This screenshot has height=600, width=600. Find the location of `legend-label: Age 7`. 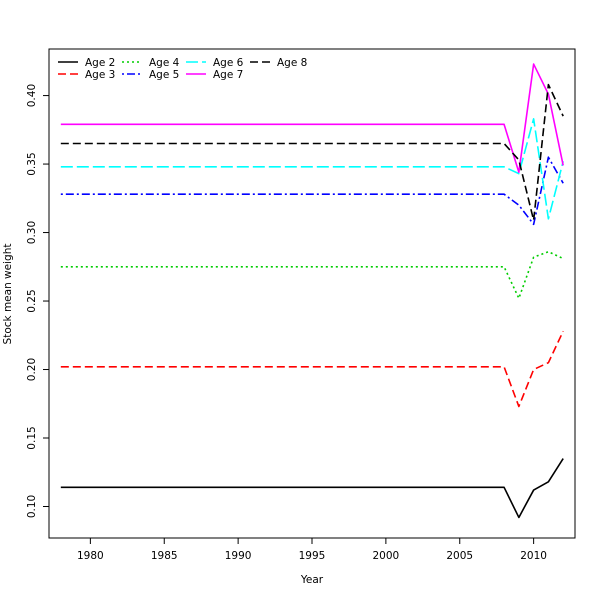

legend-label: Age 7 is located at coordinates (228, 75).